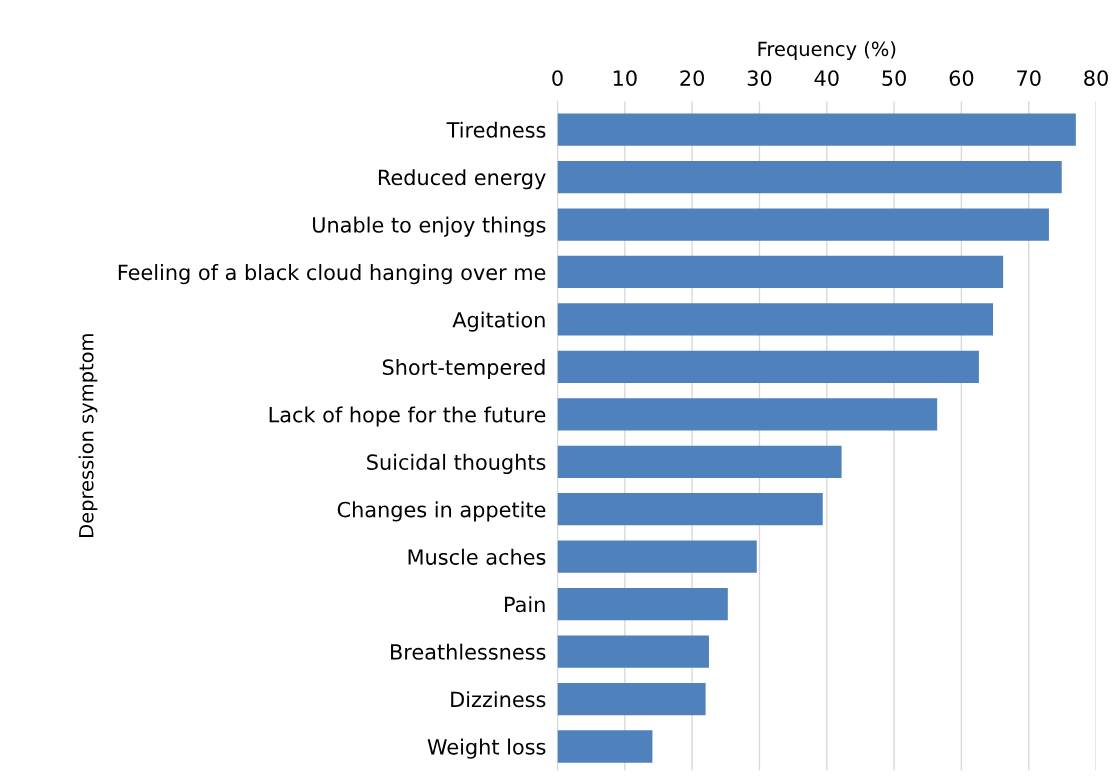 The height and width of the screenshot is (778, 1115). Describe the element at coordinates (961, 78) in the screenshot. I see `x-tick-label: 60` at that location.